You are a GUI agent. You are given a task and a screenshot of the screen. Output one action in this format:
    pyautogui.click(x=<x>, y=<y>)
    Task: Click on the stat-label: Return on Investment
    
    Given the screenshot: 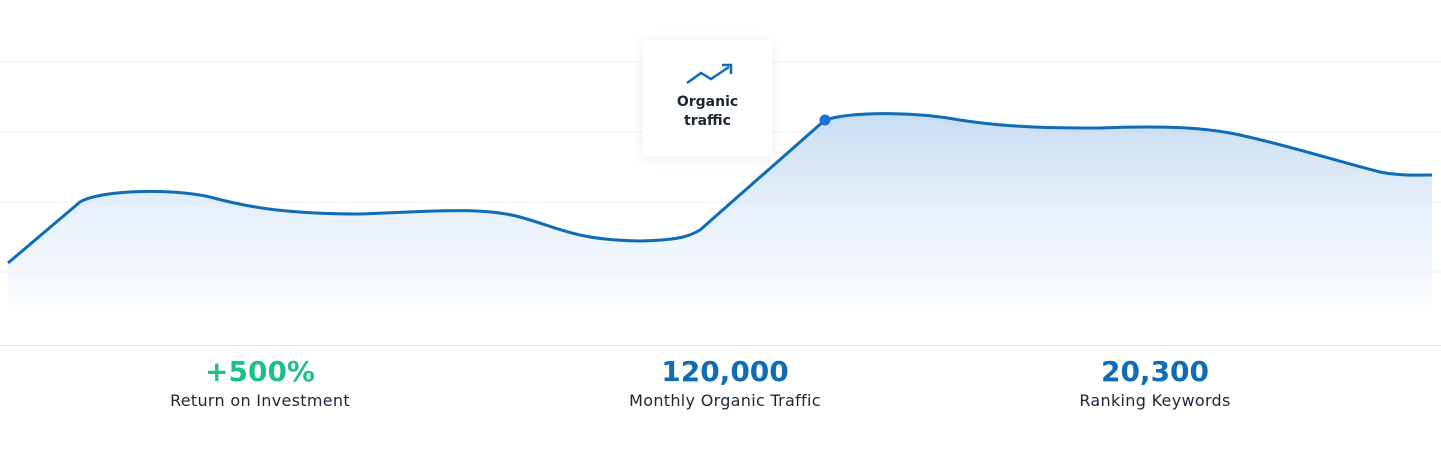 What is the action you would take?
    pyautogui.click(x=260, y=400)
    